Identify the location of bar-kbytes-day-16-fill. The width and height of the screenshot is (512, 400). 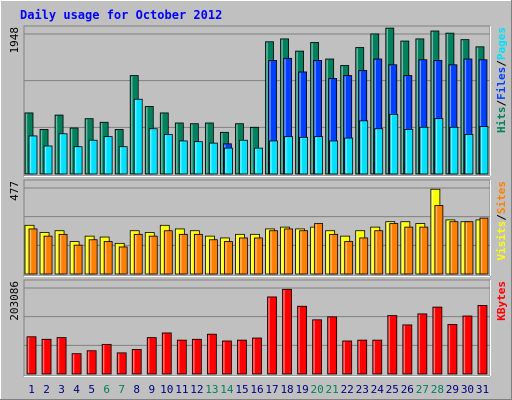
(257, 356).